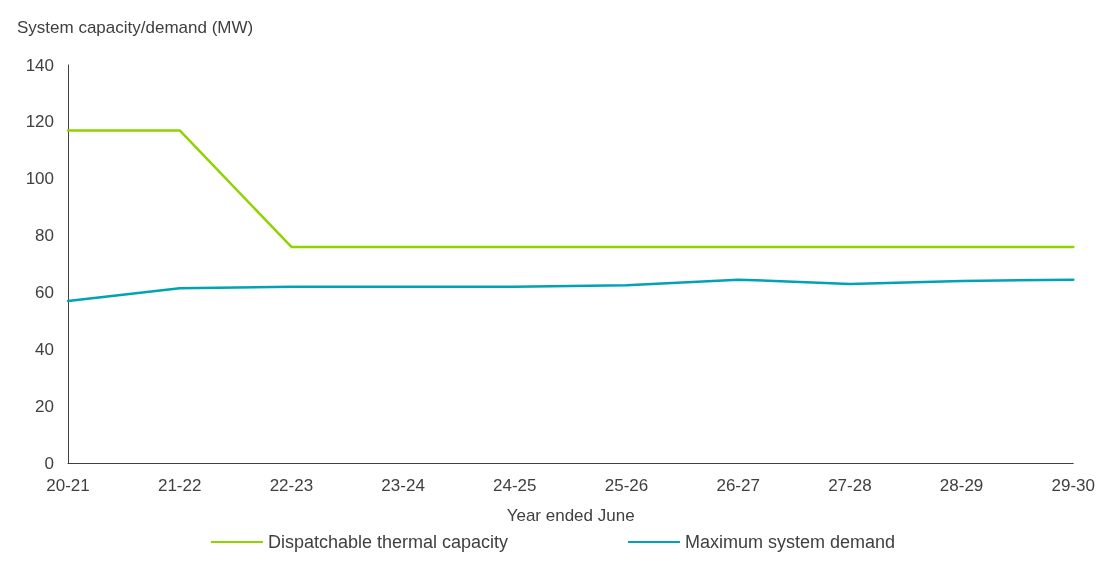 The height and width of the screenshot is (572, 1106). I want to click on x-tick-label: 22-23, so click(291, 485).